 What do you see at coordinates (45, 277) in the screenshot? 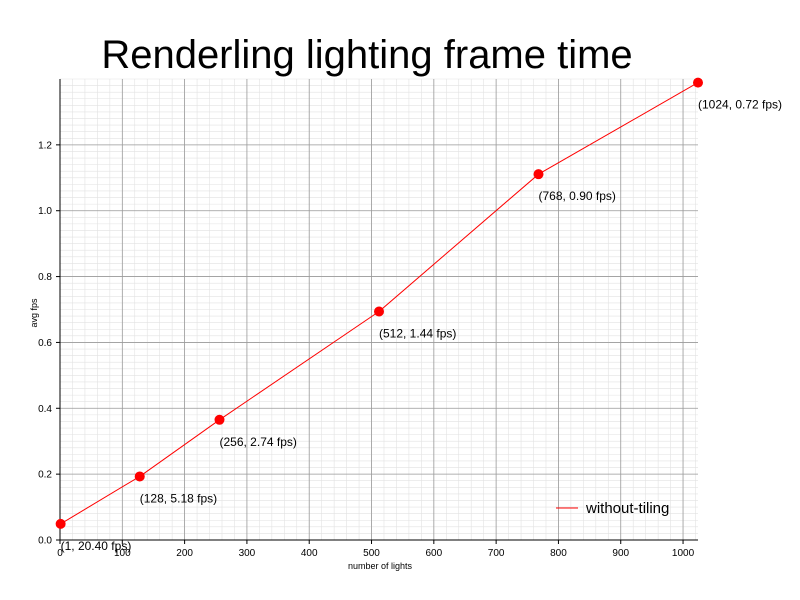
I see `y-tick-label: 0.8` at bounding box center [45, 277].